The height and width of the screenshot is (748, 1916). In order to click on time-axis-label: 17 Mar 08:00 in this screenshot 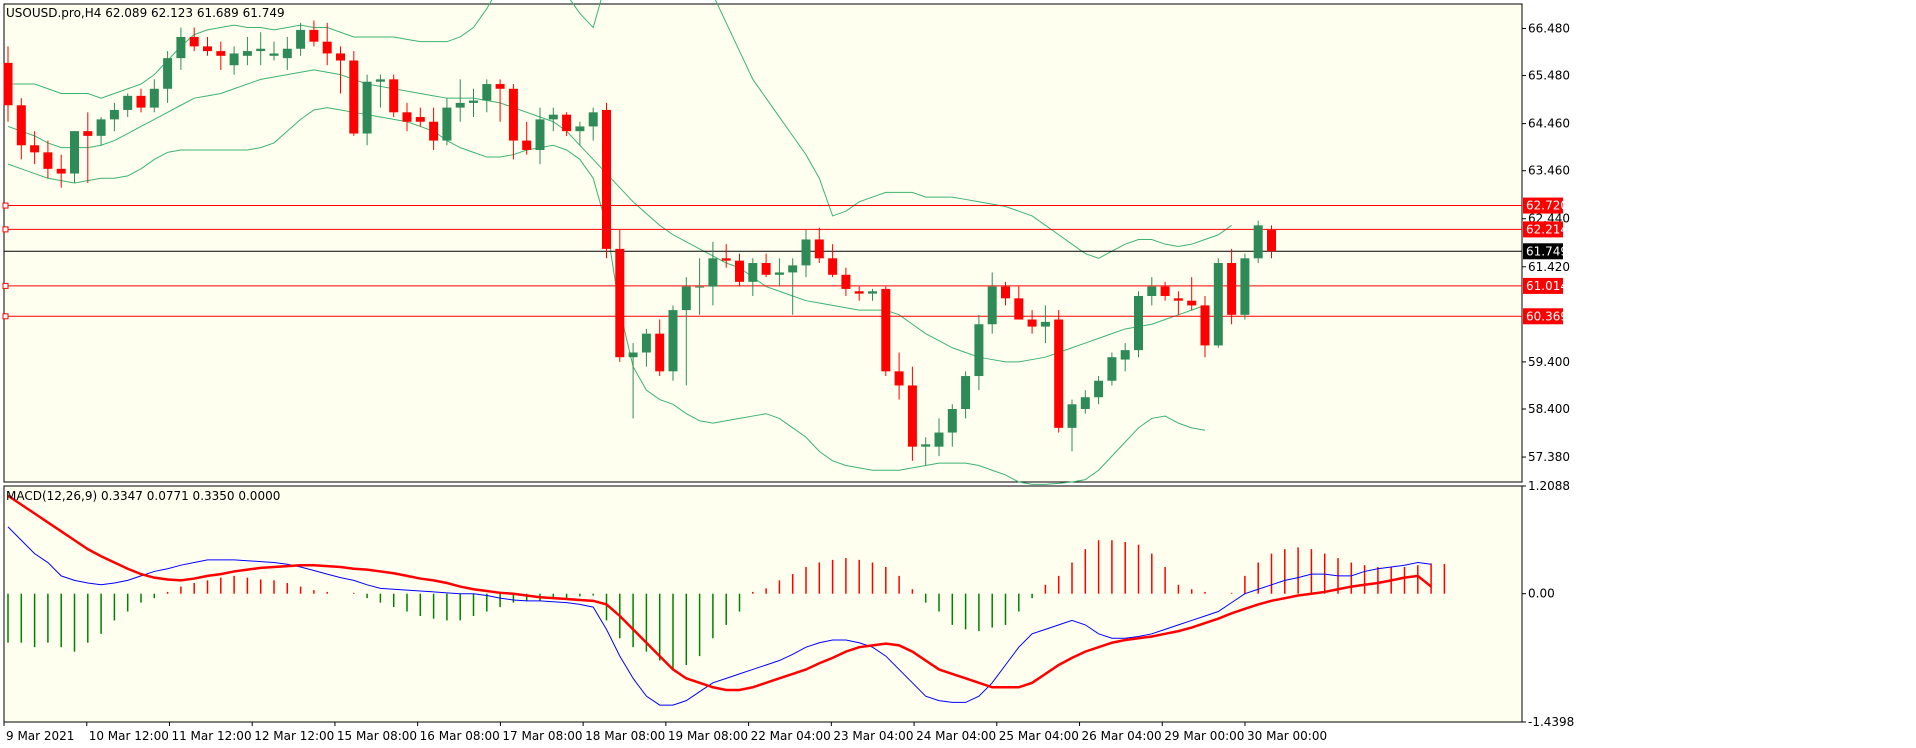, I will do `click(542, 736)`.